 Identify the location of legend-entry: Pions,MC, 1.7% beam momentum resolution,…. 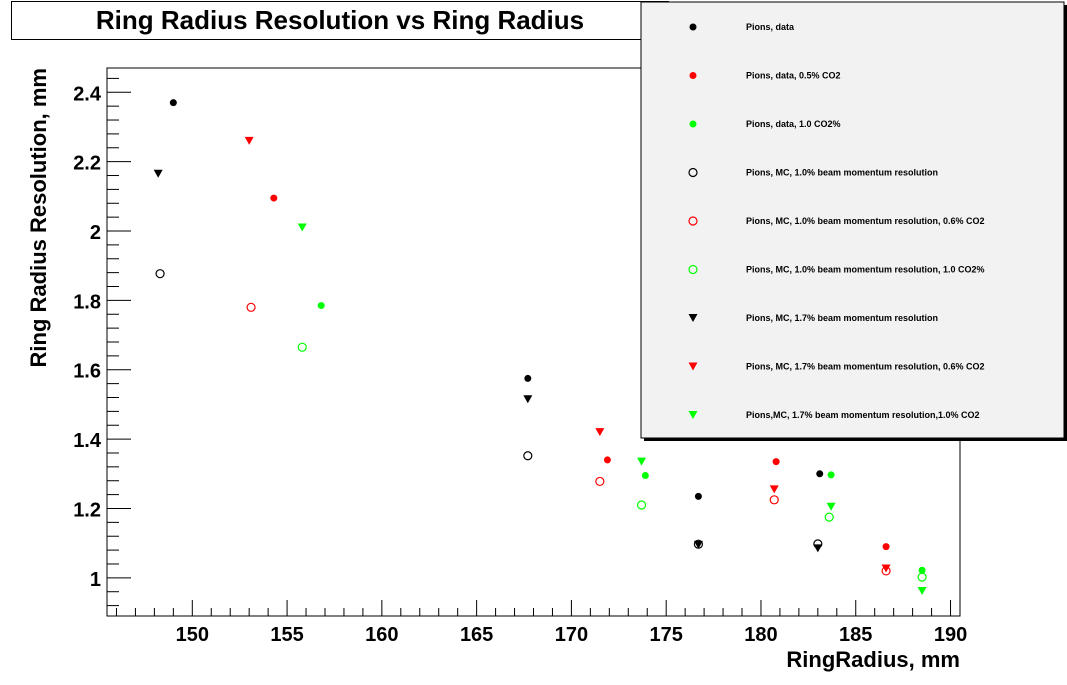
(863, 415).